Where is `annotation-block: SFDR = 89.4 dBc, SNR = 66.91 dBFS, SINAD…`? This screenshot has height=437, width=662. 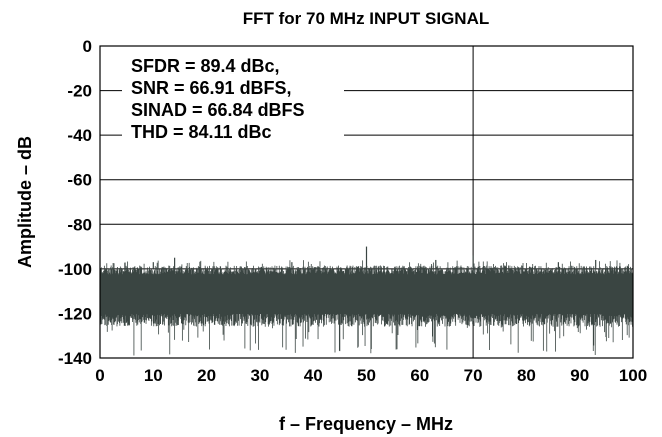
annotation-block: SFDR = 89.4 dBc, SNR = 66.91 dBFS, SINAD… is located at coordinates (218, 99).